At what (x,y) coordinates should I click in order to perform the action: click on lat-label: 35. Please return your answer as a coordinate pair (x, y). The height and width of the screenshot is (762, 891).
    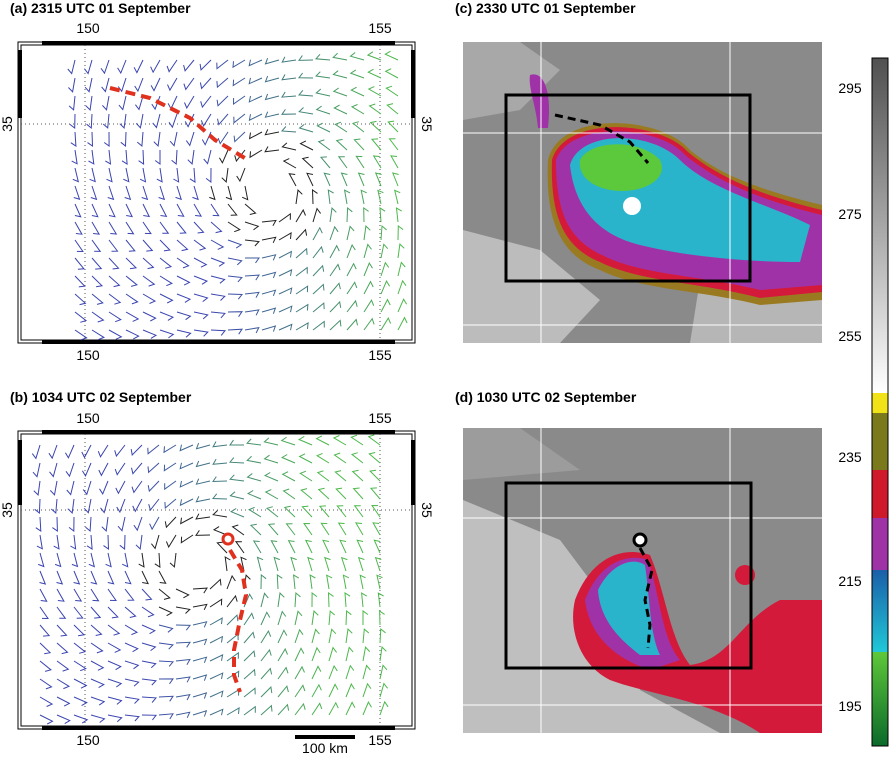
    Looking at the image, I should click on (427, 124).